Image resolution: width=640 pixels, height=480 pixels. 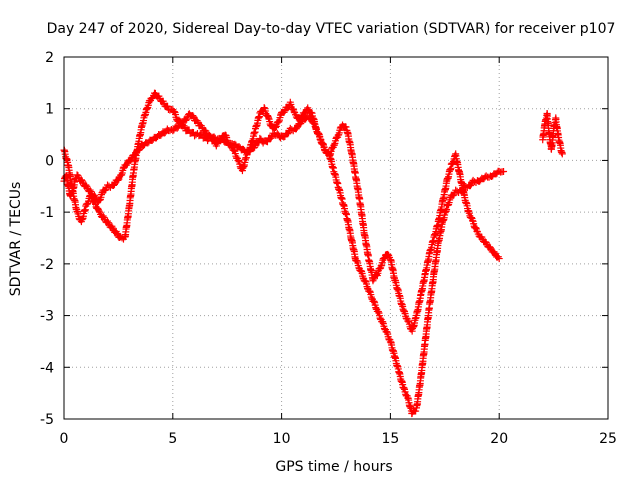 I want to click on x-axis-label: GPS time / hours, so click(x=333, y=467).